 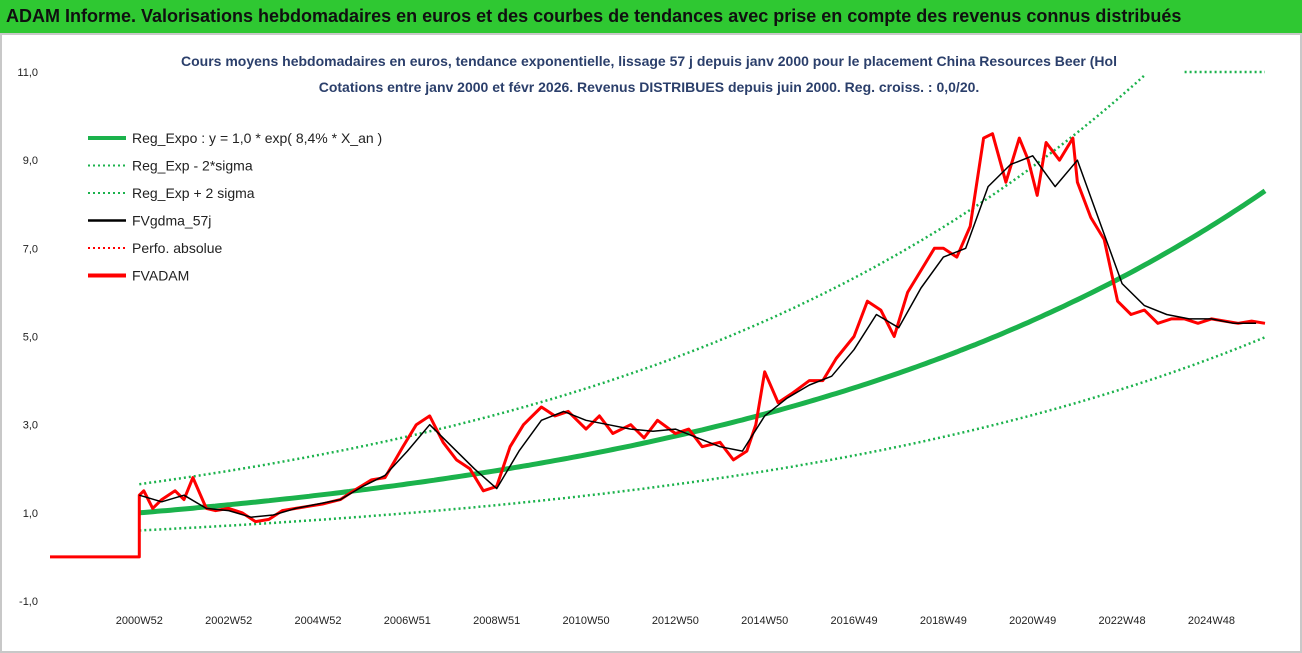 I want to click on y-axis: -1,0 1,0 3,0 5,0 7,0 9,0 11,0, so click(x=27, y=337).